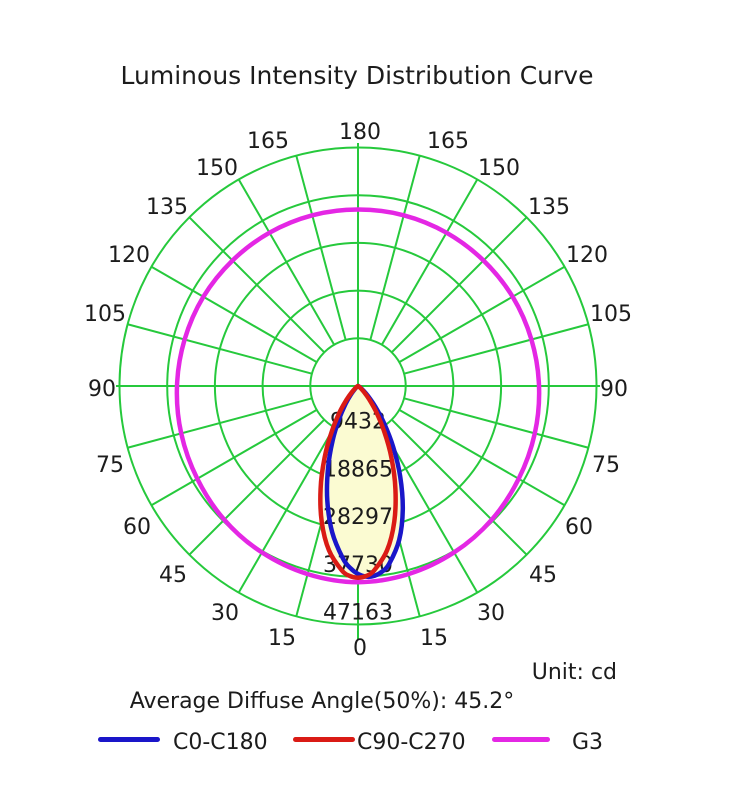 The image size is (744, 800). I want to click on legend-swatch-c0-c180, so click(129, 739).